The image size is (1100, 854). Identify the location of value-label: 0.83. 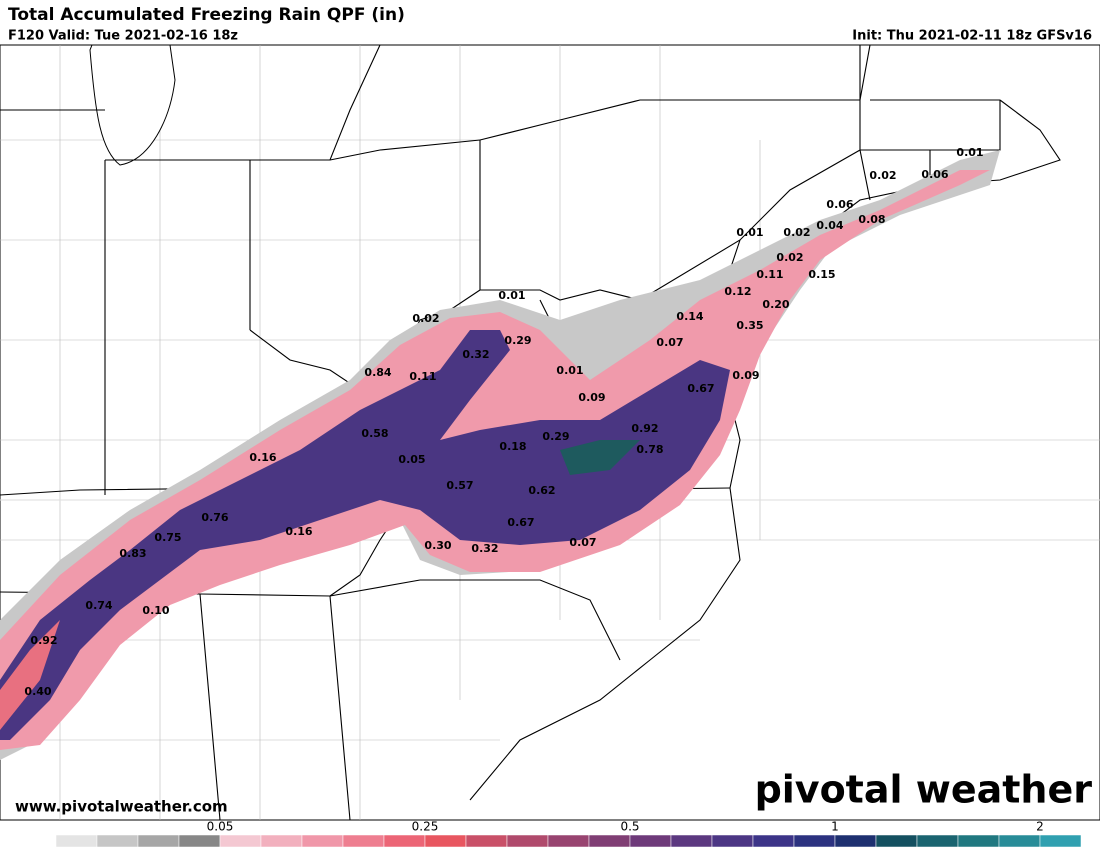
(132, 553).